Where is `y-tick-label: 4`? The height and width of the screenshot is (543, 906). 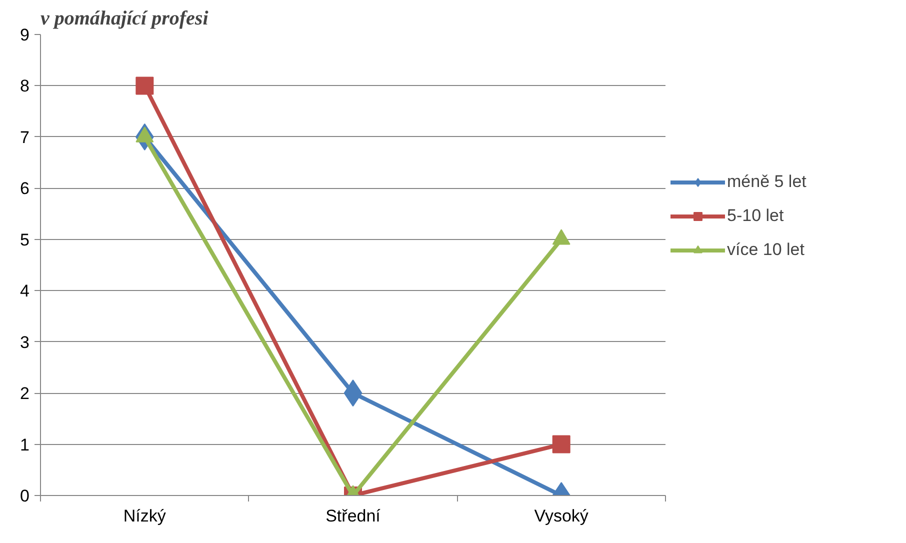
y-tick-label: 4 is located at coordinates (25, 291).